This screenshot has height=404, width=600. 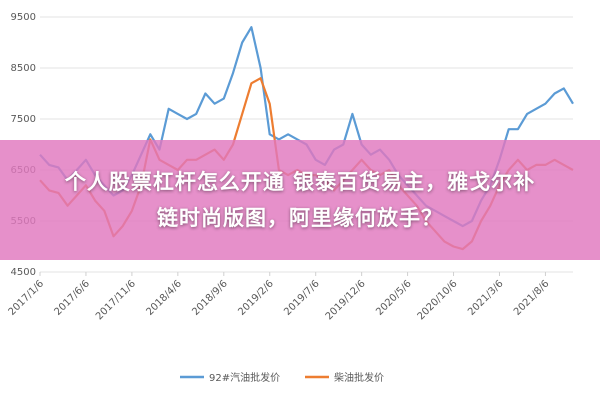 What do you see at coordinates (244, 377) in the screenshot?
I see `legend-label: 92#汽油批发价` at bounding box center [244, 377].